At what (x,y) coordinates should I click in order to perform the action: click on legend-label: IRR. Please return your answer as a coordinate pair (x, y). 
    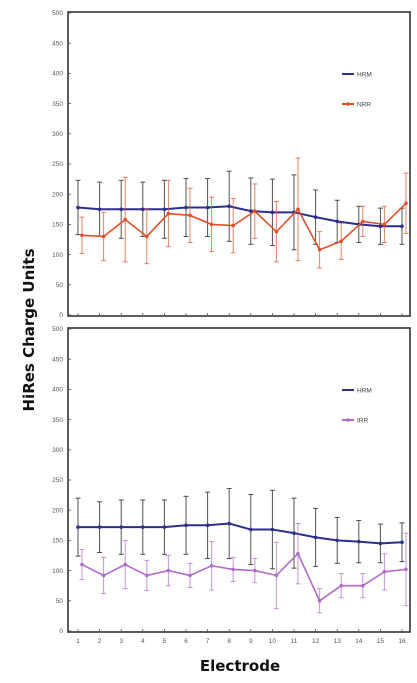
    Looking at the image, I should click on (363, 420).